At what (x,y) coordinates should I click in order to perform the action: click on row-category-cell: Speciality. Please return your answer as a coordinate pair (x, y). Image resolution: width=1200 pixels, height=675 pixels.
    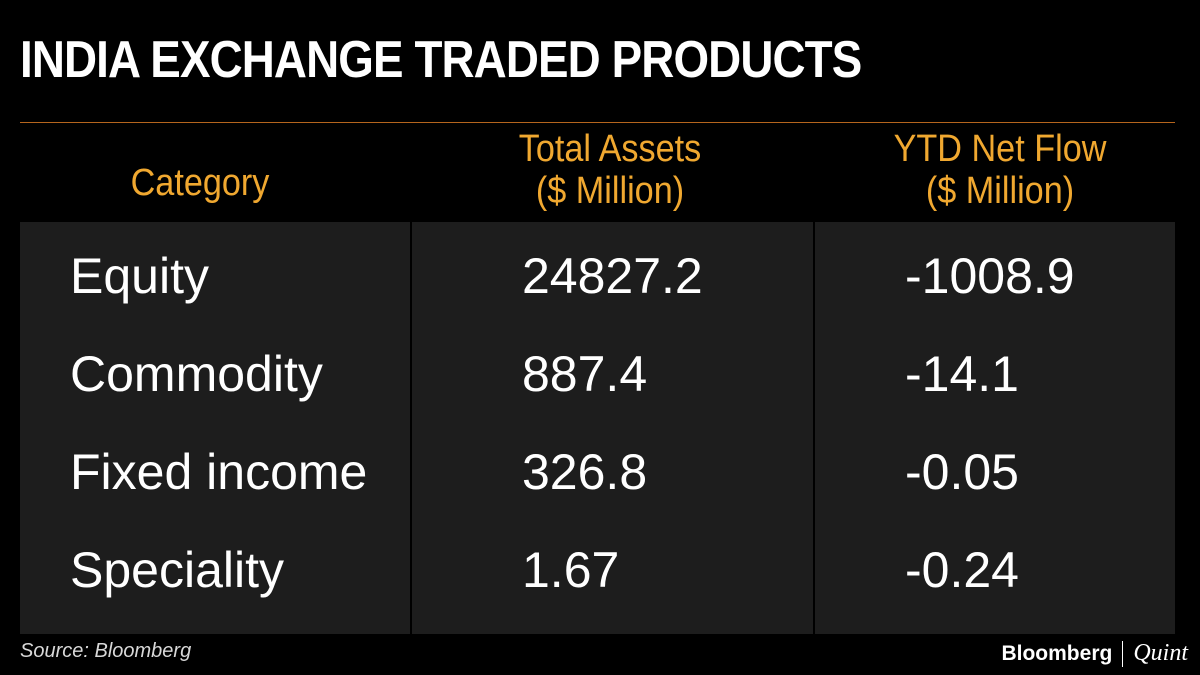
    Looking at the image, I should click on (177, 570).